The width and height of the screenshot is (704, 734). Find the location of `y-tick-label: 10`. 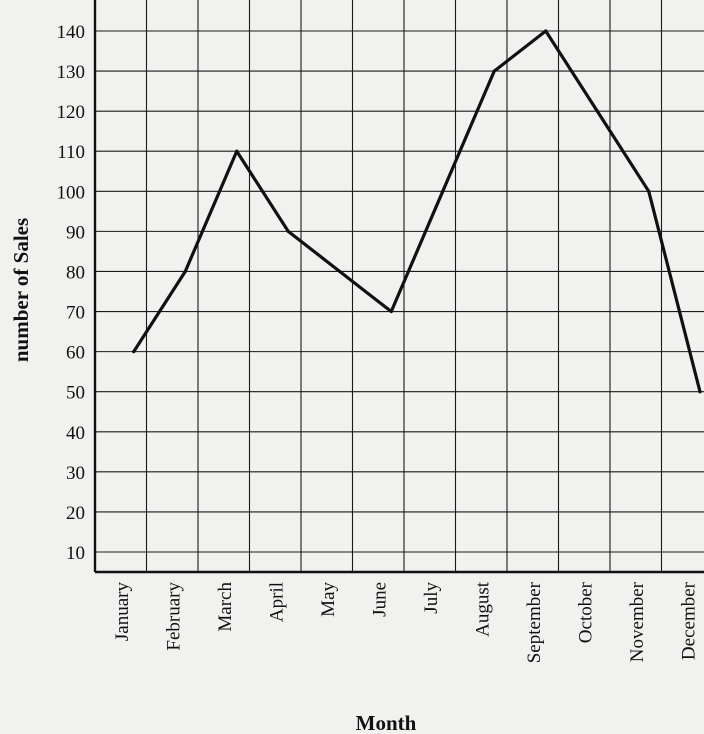

y-tick-label: 10 is located at coordinates (75, 553).